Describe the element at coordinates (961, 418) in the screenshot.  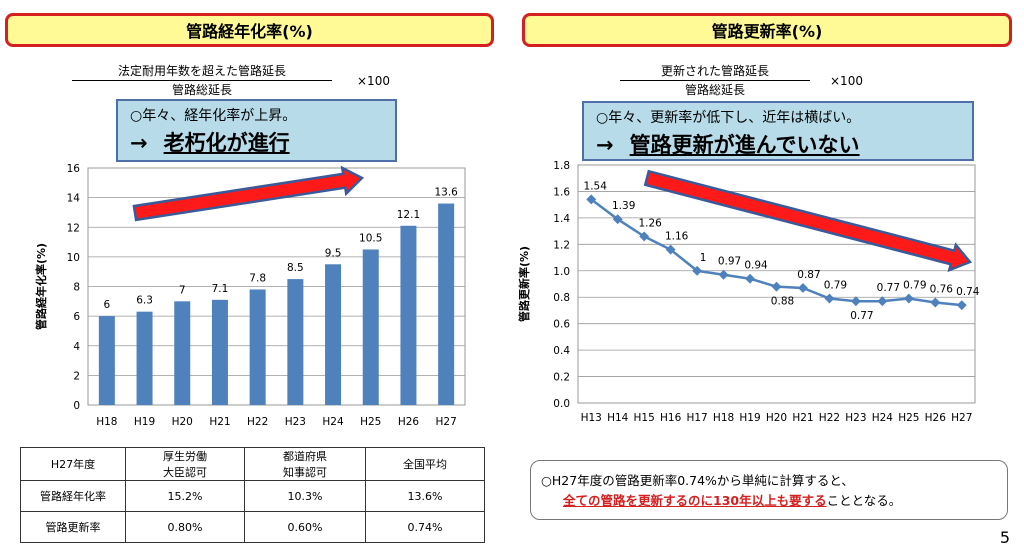
I see `x-tick-label: H27` at that location.